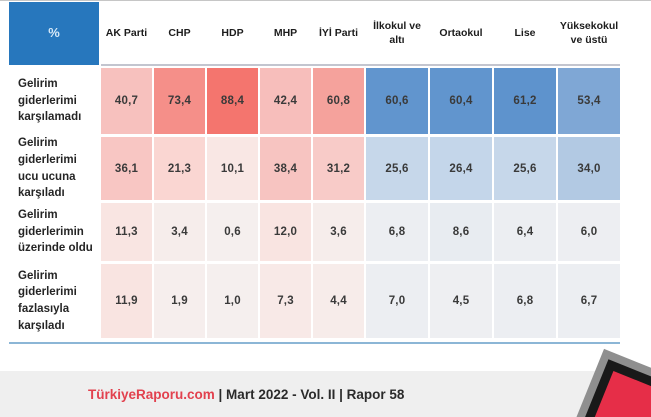  Describe the element at coordinates (54, 168) in the screenshot. I see `row-label: Gelirim giderlerimi ucu ucuna karşıladı` at that location.